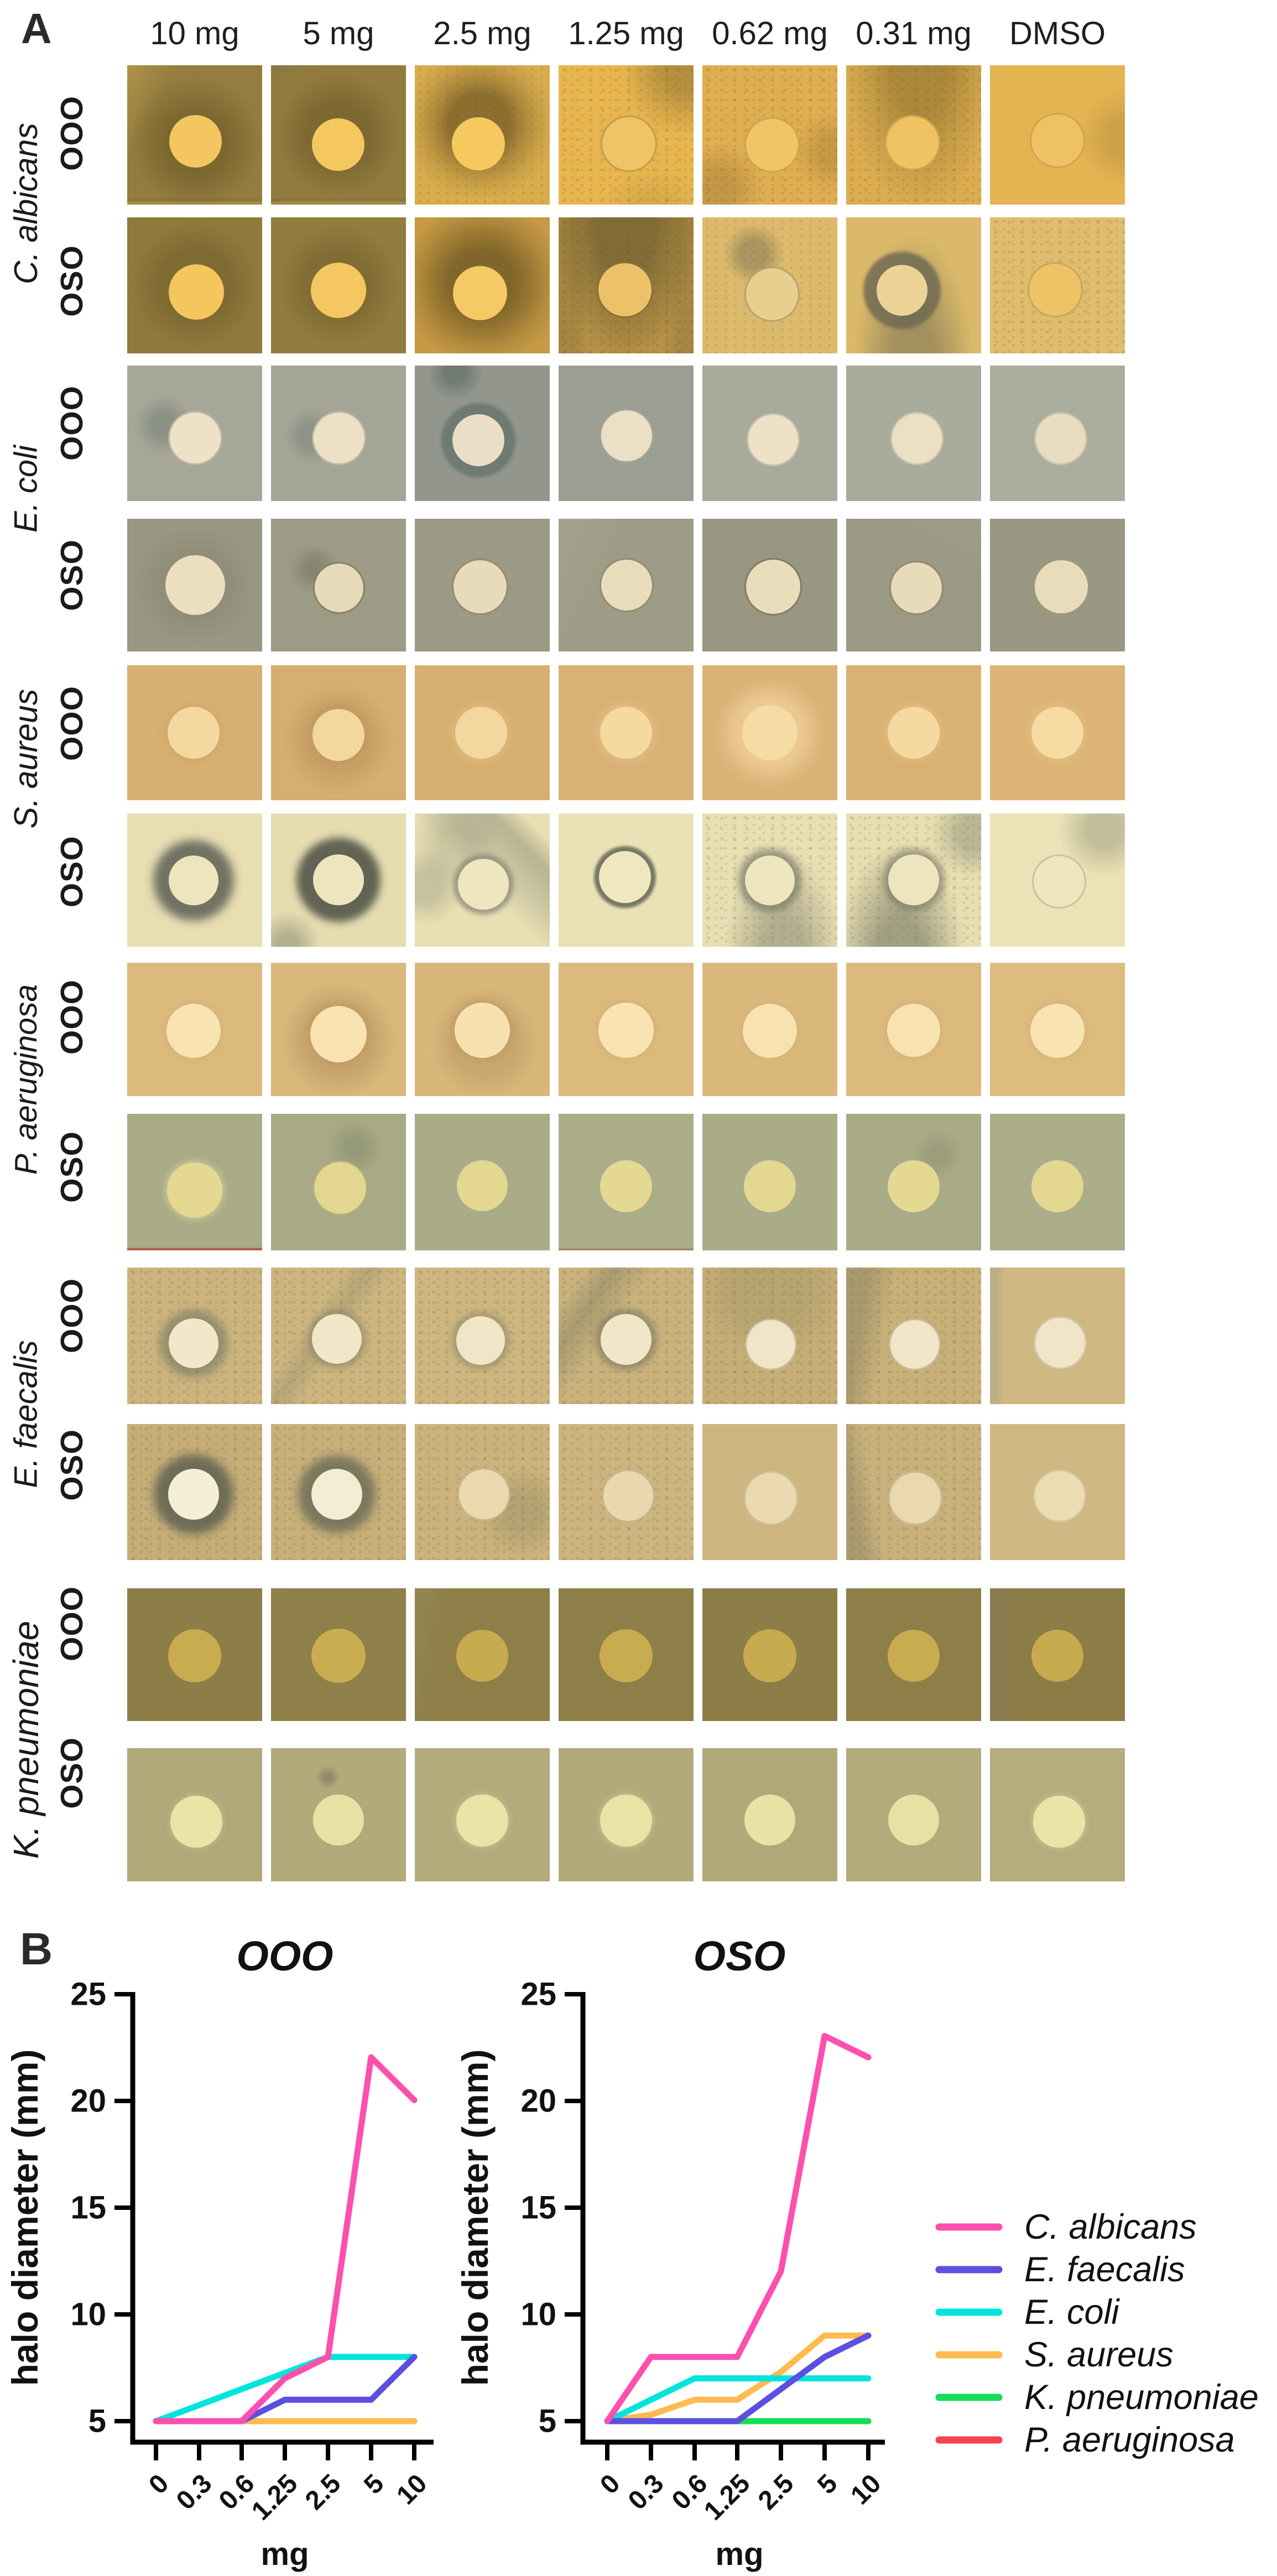 The image size is (1277, 2576). What do you see at coordinates (1072, 2312) in the screenshot?
I see `svg-text: E. coli` at bounding box center [1072, 2312].